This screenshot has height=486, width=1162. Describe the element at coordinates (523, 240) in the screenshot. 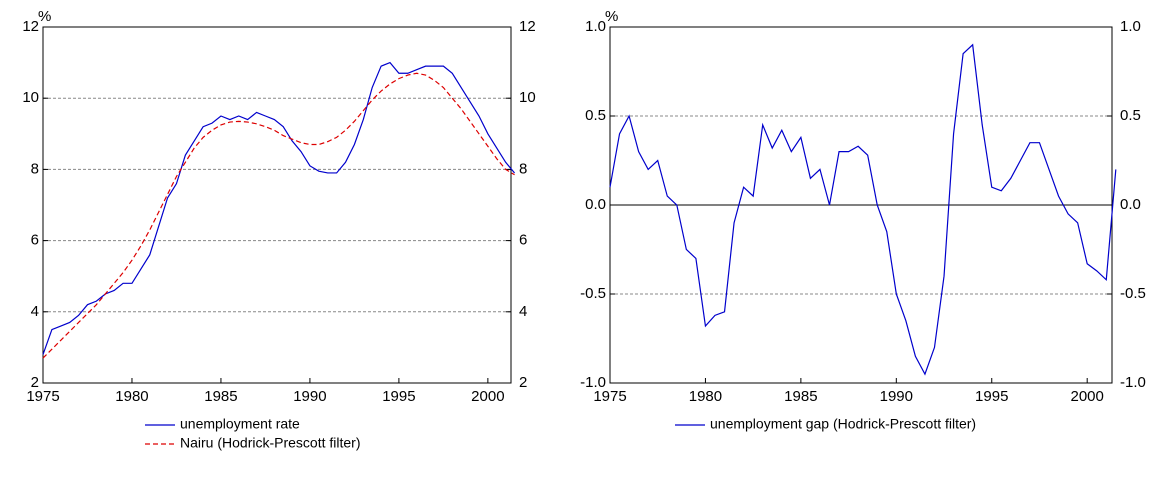

I see `y-tick-label-right: 6` at that location.